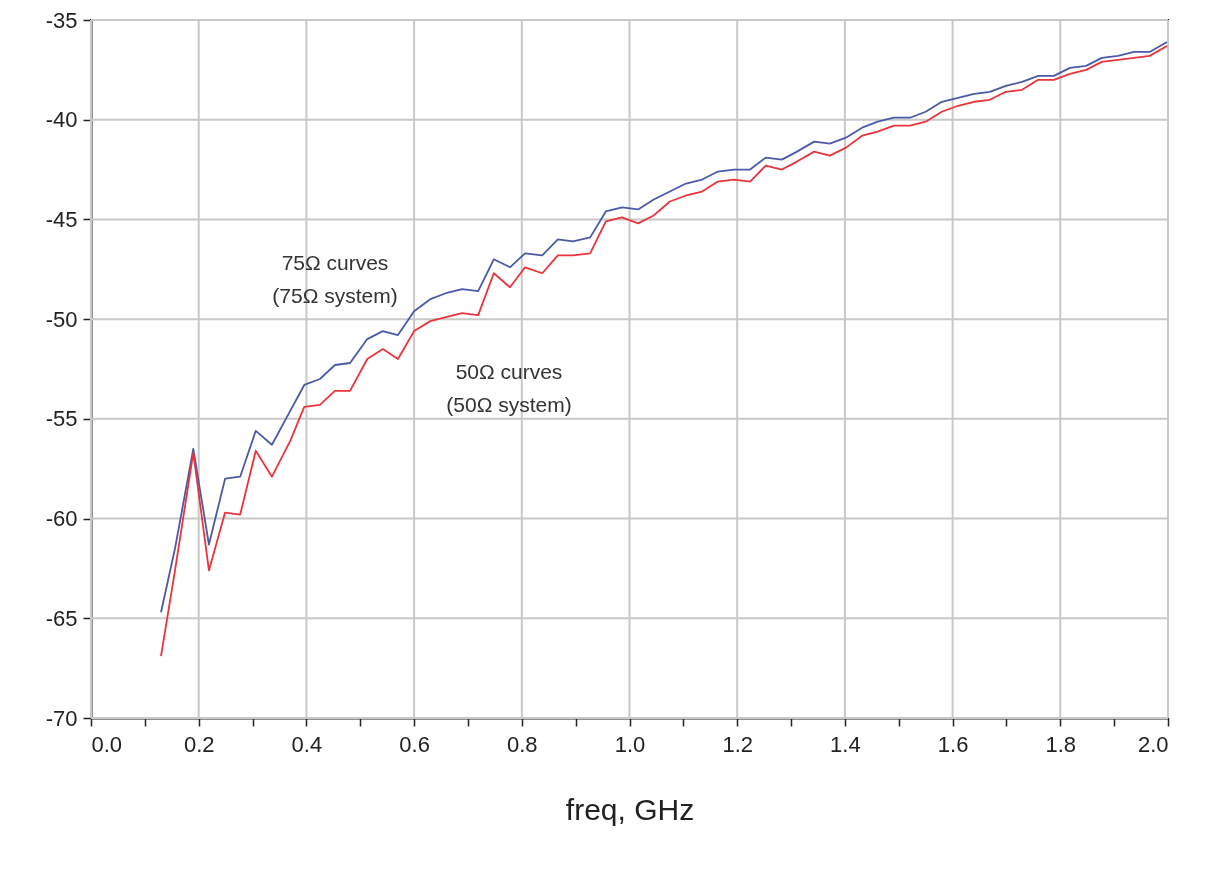 The height and width of the screenshot is (874, 1211). Describe the element at coordinates (61, 120) in the screenshot. I see `y-tick-label: -40` at that location.